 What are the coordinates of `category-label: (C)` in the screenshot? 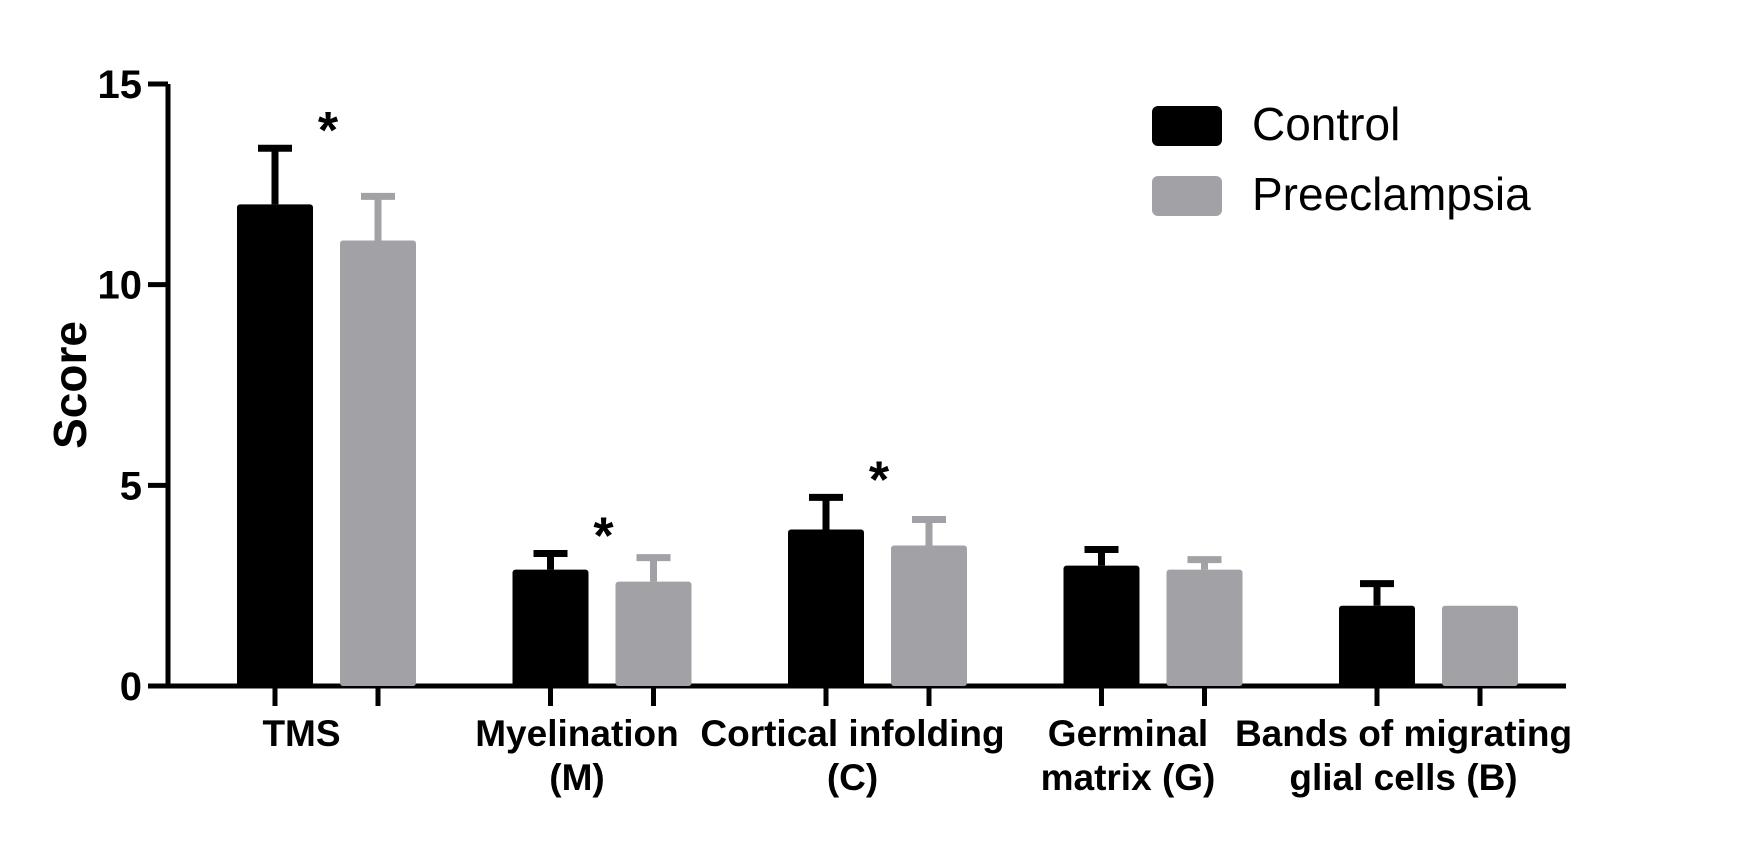 It's located at (852, 777).